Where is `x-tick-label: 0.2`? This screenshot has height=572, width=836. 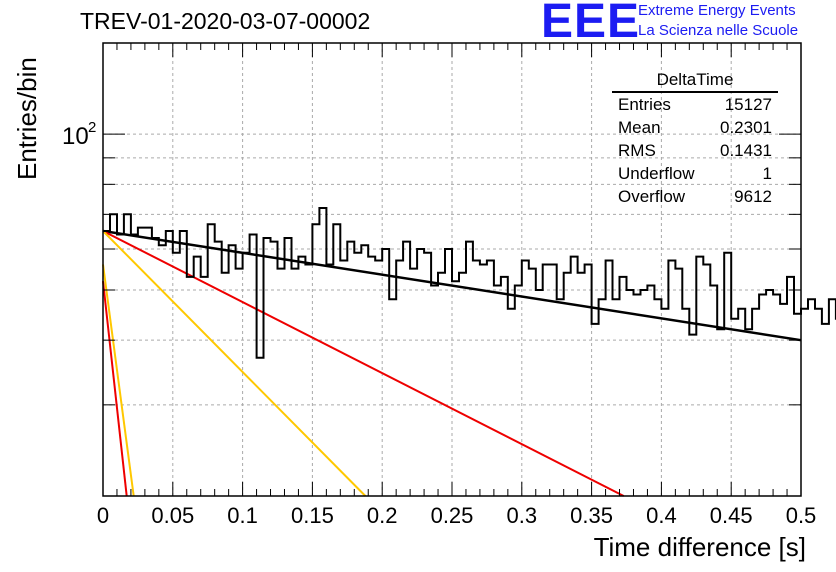 x-tick-label: 0.2 is located at coordinates (382, 515).